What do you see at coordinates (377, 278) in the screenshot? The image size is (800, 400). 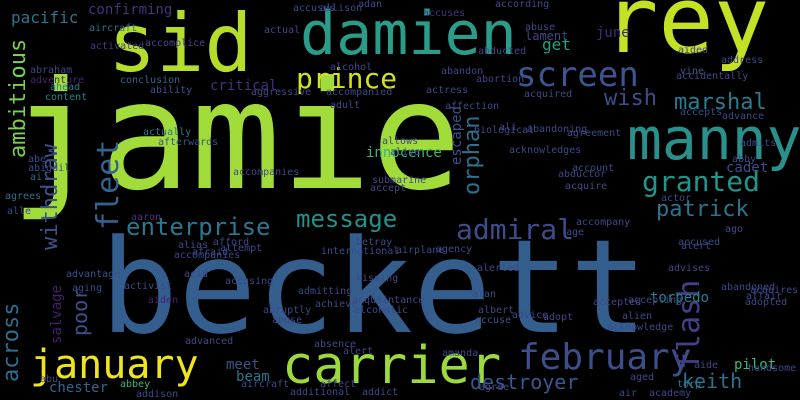 I see `word-kissing: kissing` at bounding box center [377, 278].